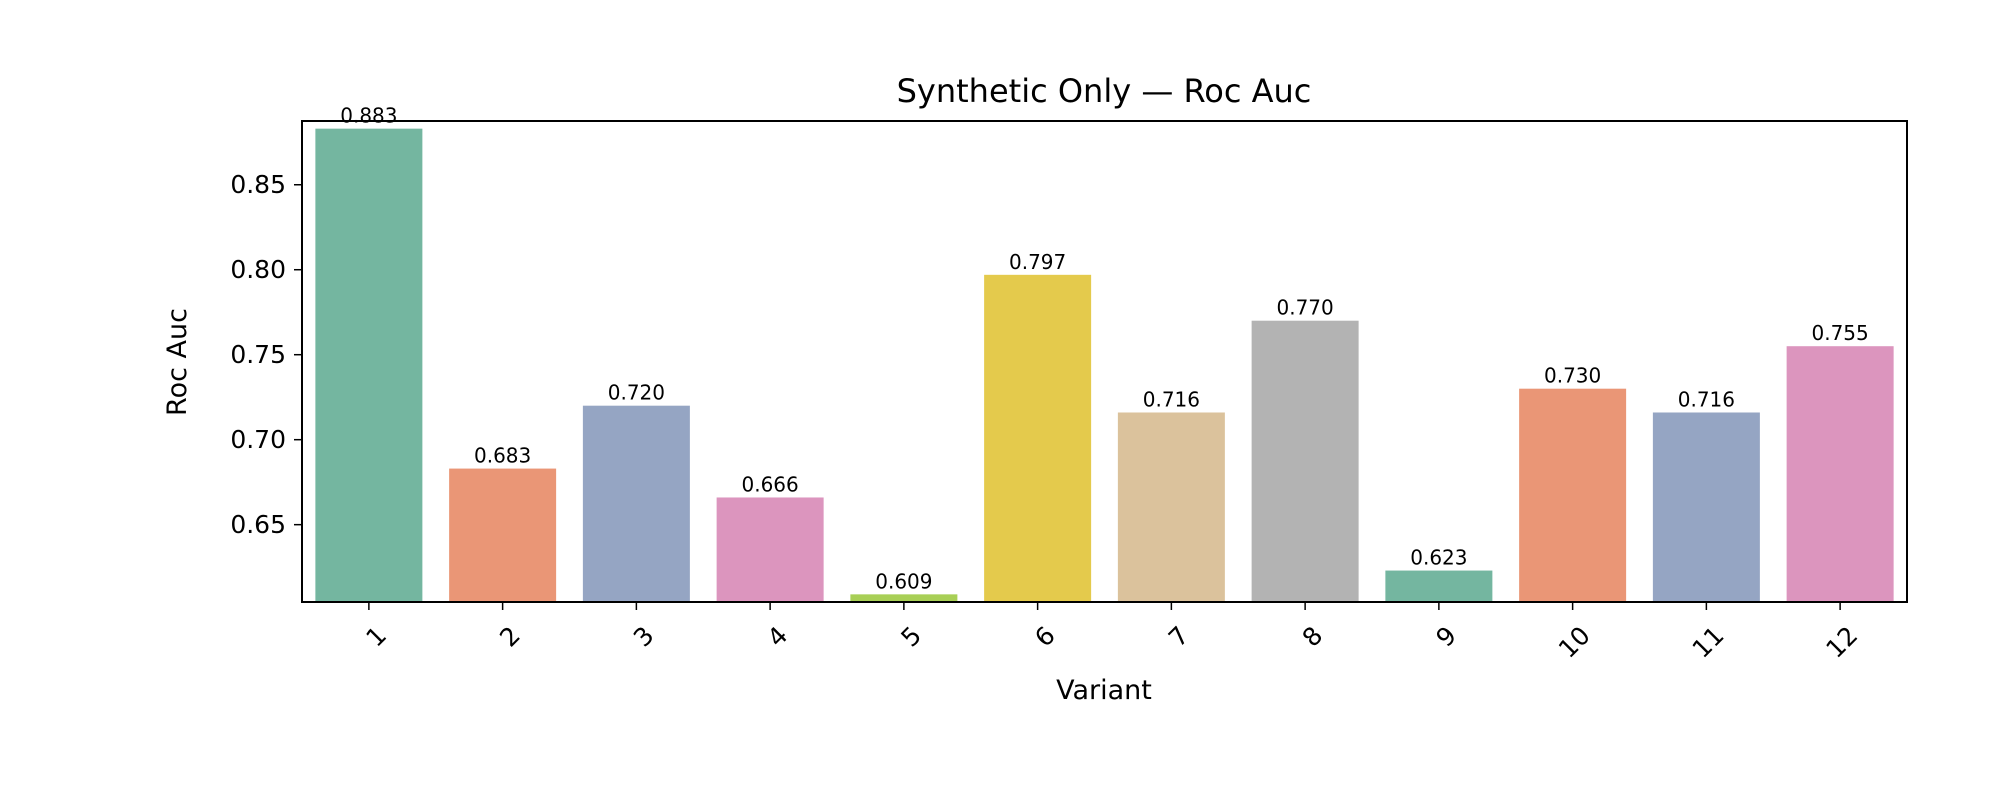 This screenshot has width=2000, height=800. Describe the element at coordinates (502, 456) in the screenshot. I see `data-label-2: 0.683` at that location.